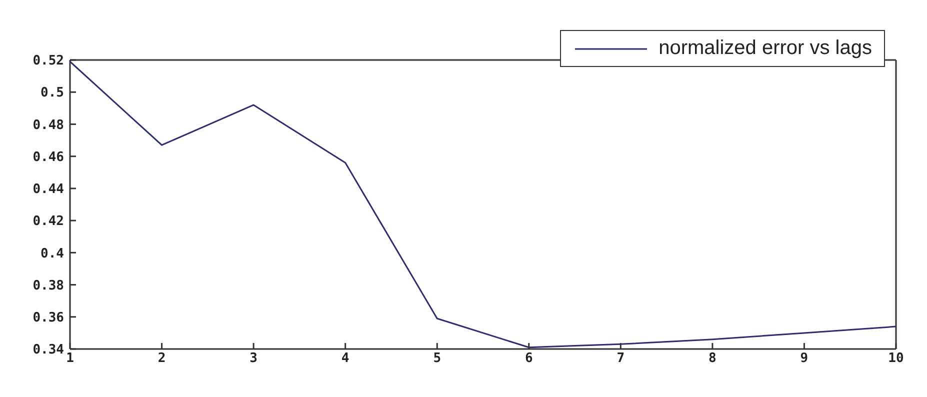 This screenshot has width=927, height=397. Describe the element at coordinates (48, 125) in the screenshot. I see `y-tick-label: 0.48` at that location.